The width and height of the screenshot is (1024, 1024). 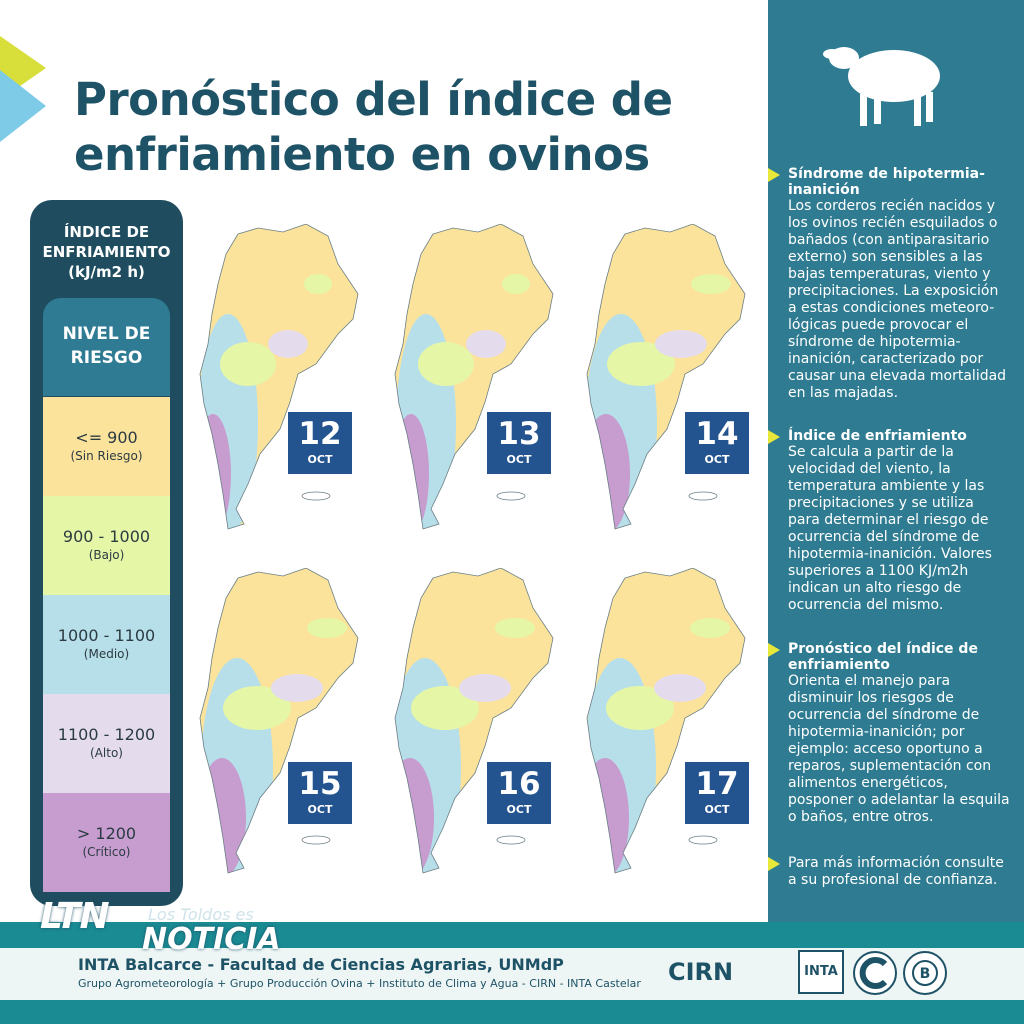 I want to click on legend-band-value: 900 - 1000, so click(x=106, y=536).